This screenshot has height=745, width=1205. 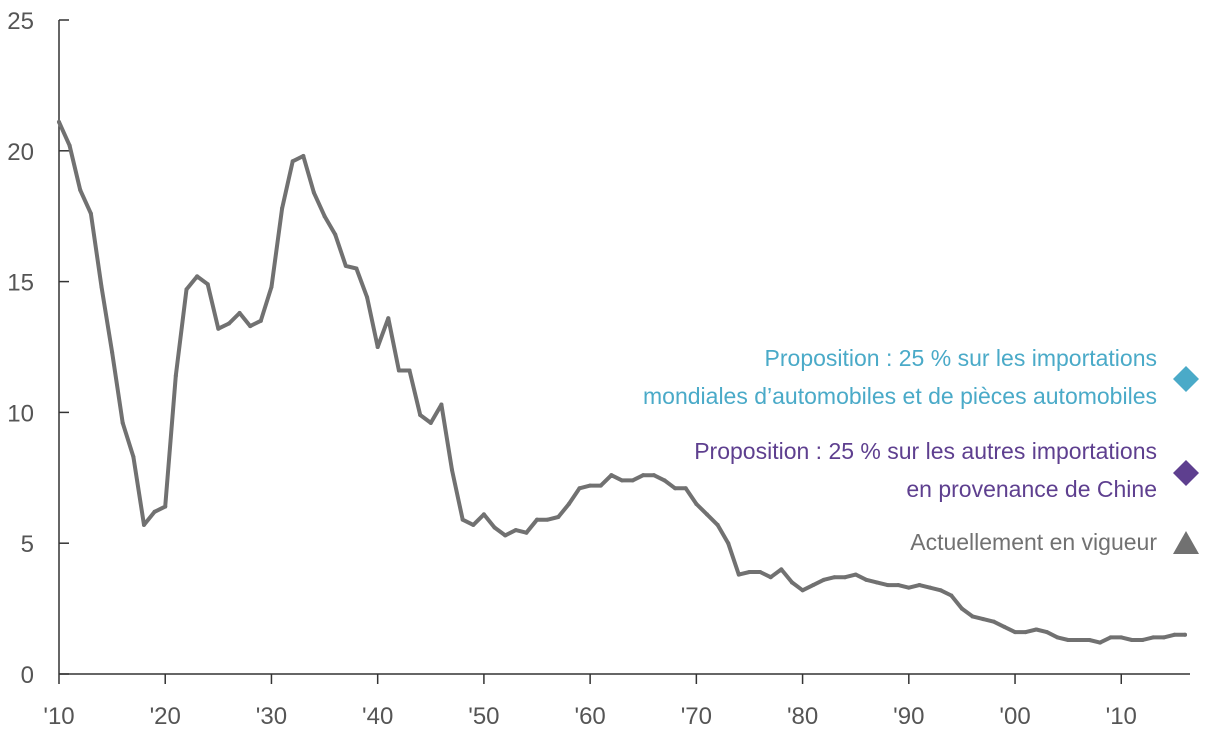 I want to click on x-tick-label: '30, so click(x=271, y=716).